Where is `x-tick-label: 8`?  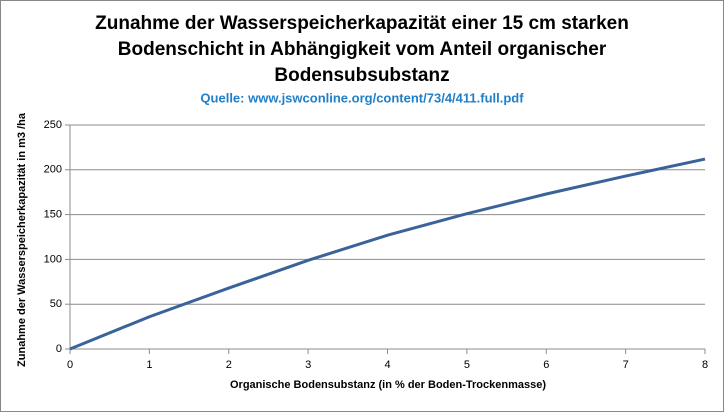
x-tick-label: 8 is located at coordinates (705, 365).